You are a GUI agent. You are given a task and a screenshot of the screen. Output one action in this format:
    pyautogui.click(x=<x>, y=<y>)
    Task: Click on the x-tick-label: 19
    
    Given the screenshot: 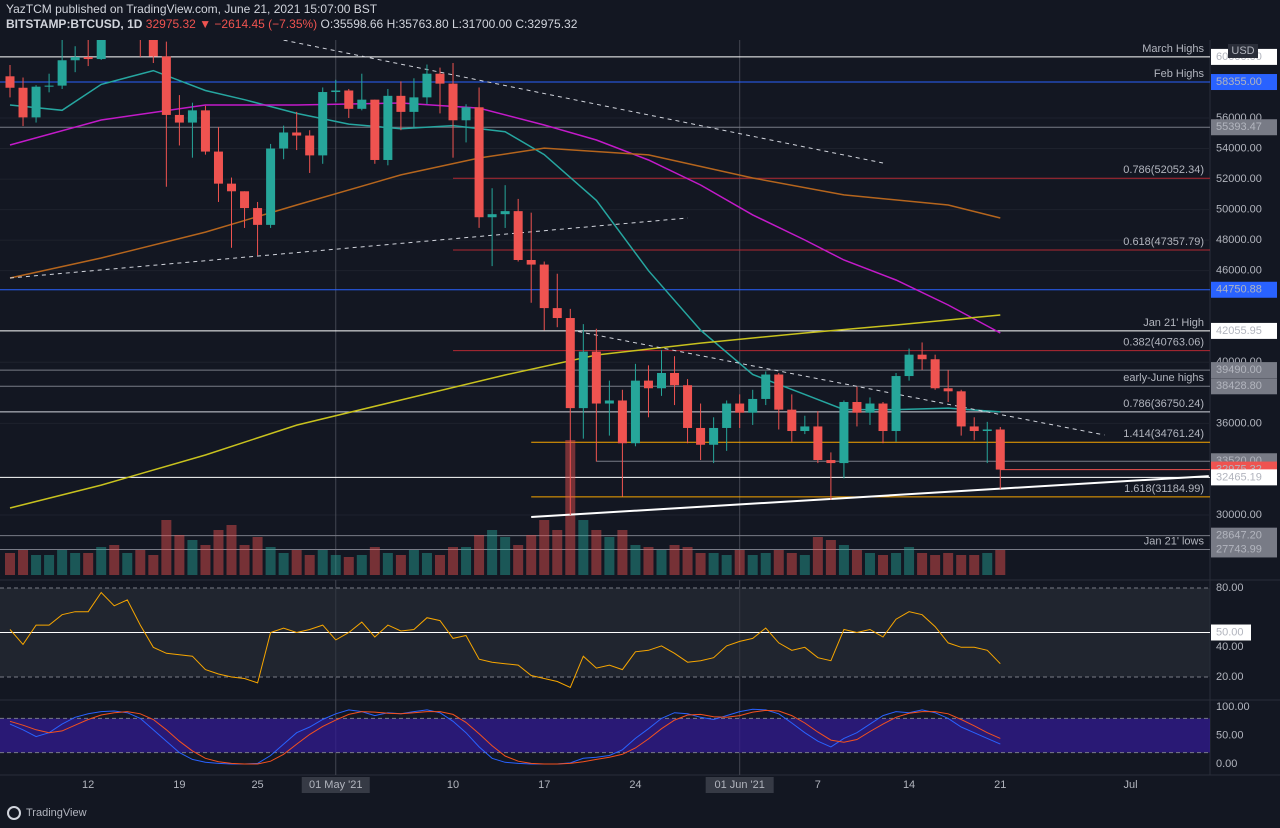 What is the action you would take?
    pyautogui.click(x=179, y=785)
    